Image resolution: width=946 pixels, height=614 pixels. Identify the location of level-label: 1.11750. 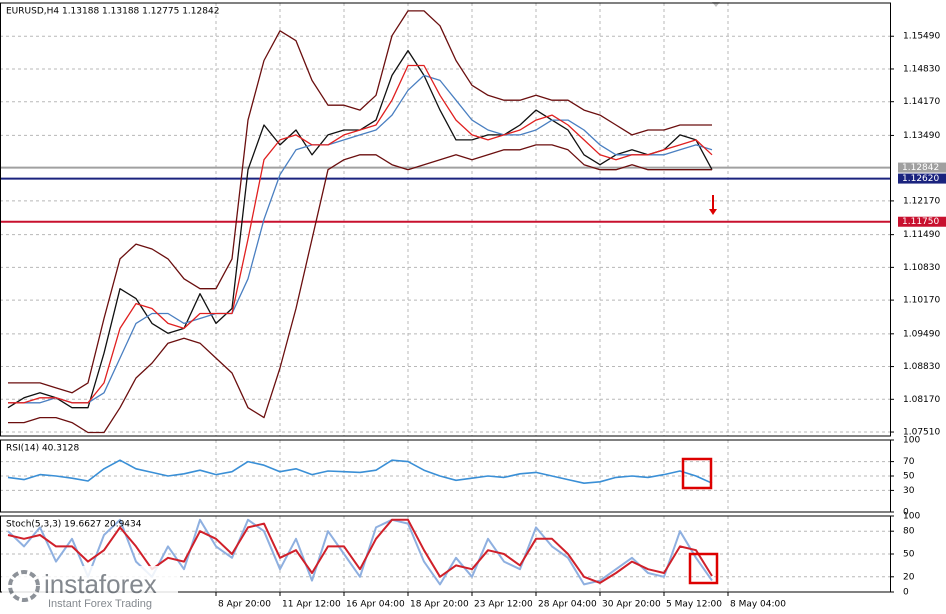
(920, 222).